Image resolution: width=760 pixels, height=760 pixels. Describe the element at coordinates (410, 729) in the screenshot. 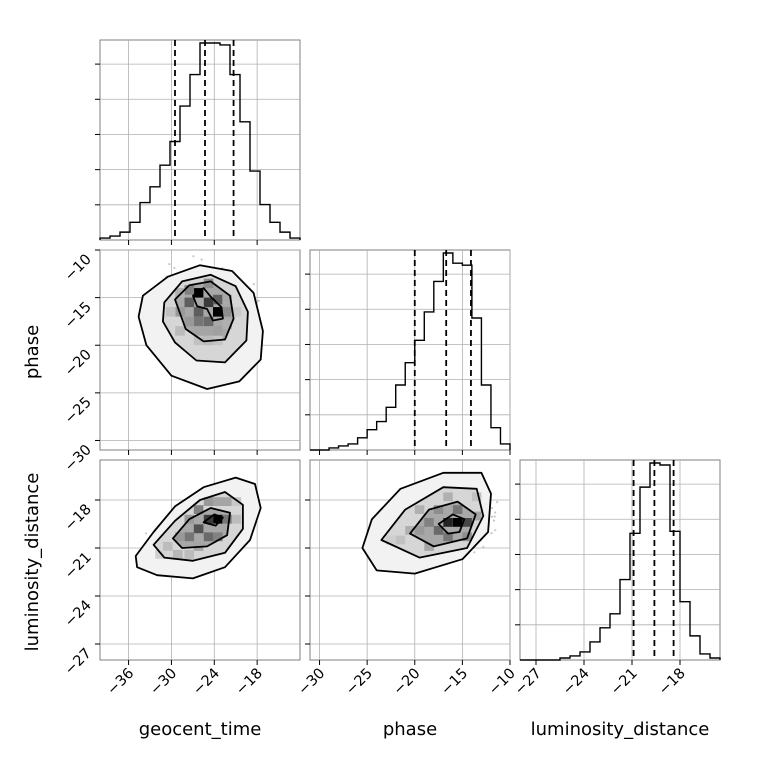

I see `x-axis-label-phase: phase` at that location.